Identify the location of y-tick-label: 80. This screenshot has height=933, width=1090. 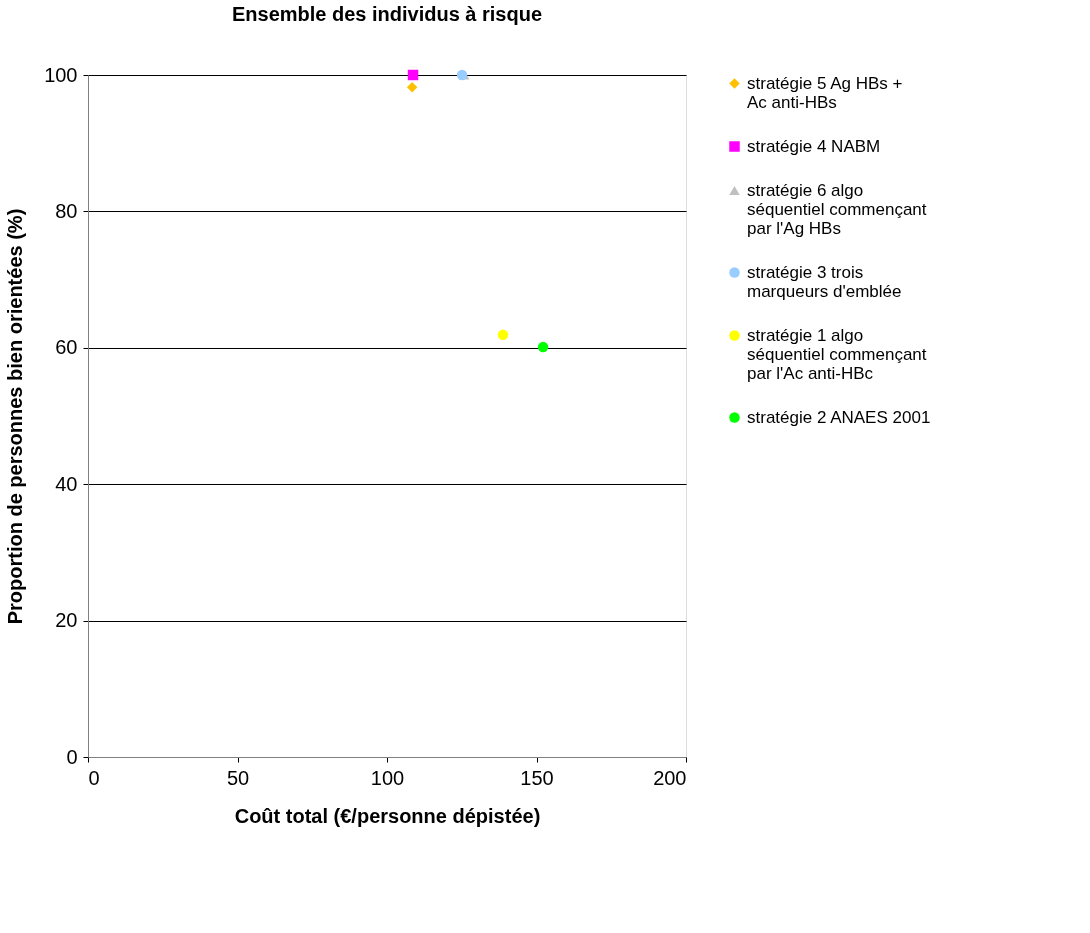
(66, 210).